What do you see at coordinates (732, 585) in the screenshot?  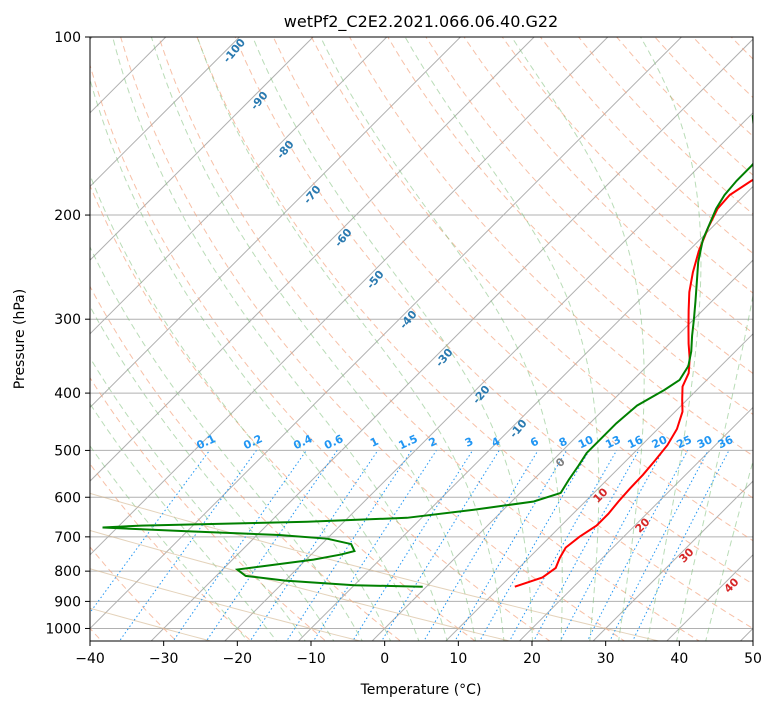 I see `moist-adiabat-label: 40` at bounding box center [732, 585].